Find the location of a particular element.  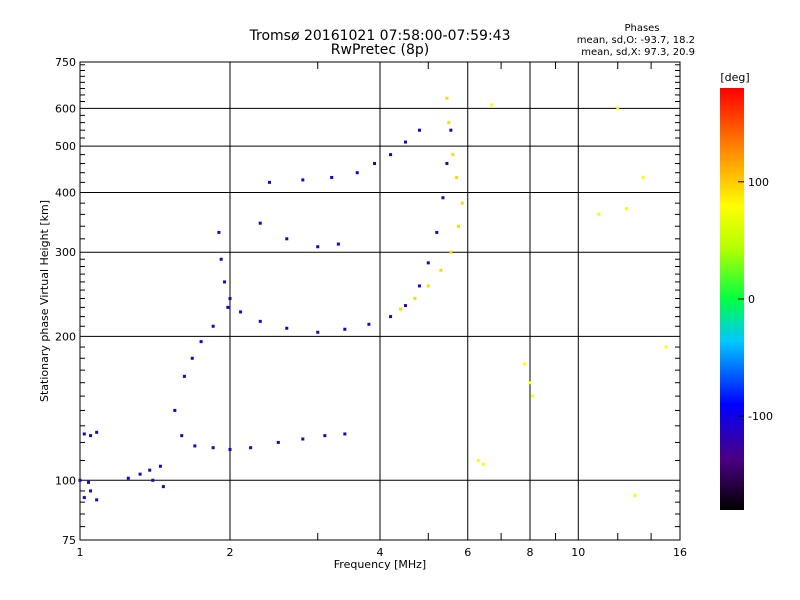

chart-title: Tromsø 20161021 07:58:00-07:59:43 is located at coordinates (380, 36).